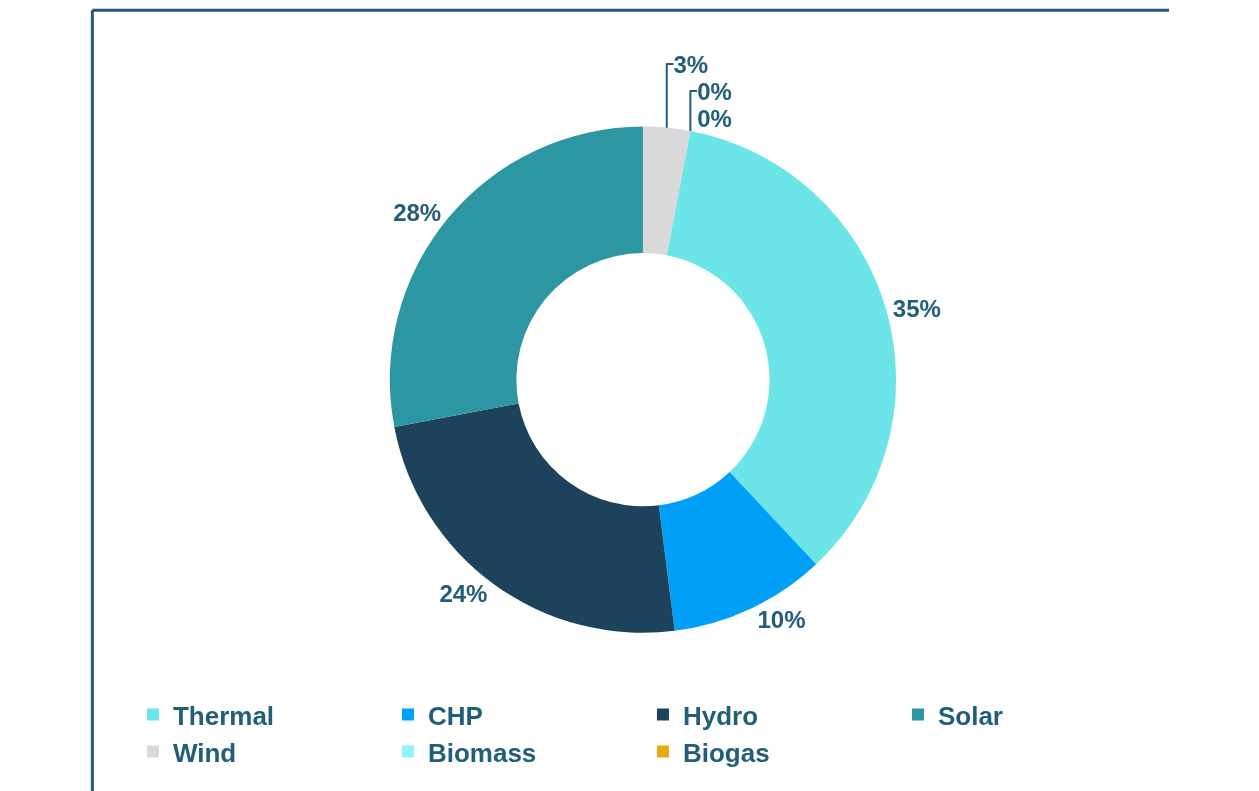 The width and height of the screenshot is (1259, 791). I want to click on legend-label: Biomass, so click(482, 752).